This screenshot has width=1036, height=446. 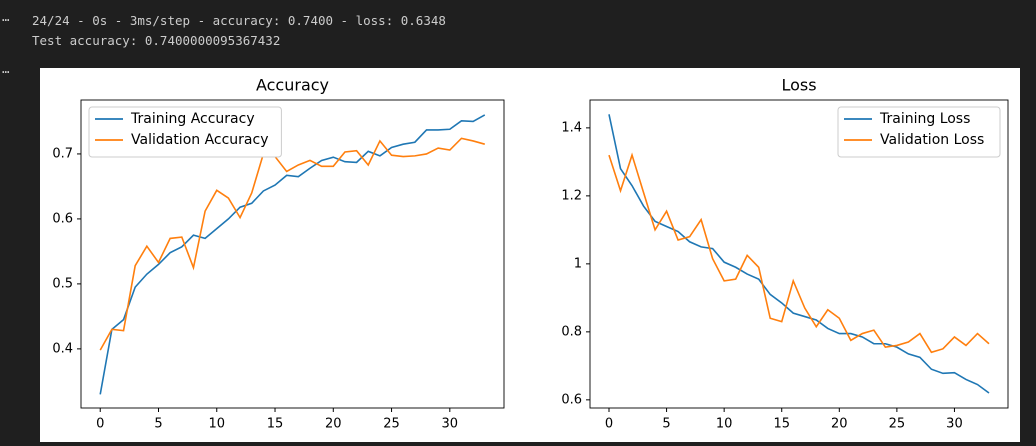 I want to click on y-tick-label: 0.5, so click(x=62, y=283).